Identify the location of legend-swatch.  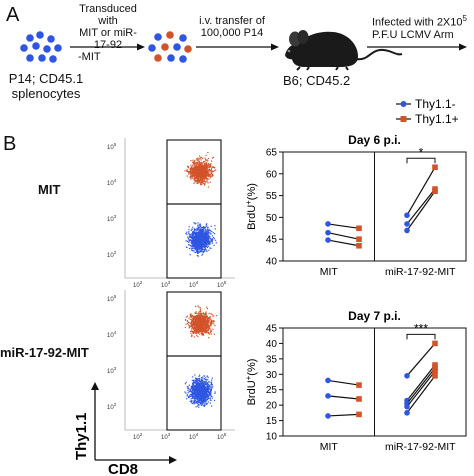
(403, 119).